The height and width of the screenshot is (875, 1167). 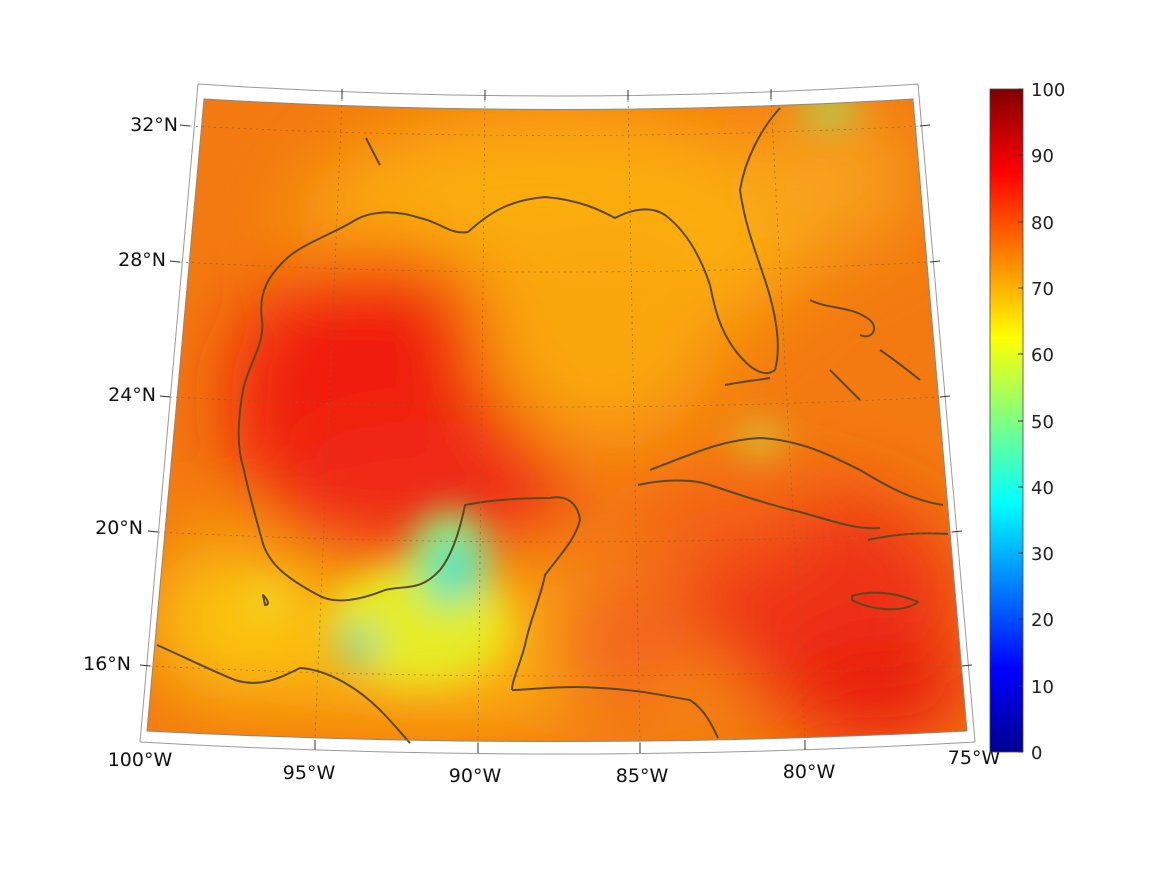 I want to click on lon-label: 80°W, so click(x=809, y=772).